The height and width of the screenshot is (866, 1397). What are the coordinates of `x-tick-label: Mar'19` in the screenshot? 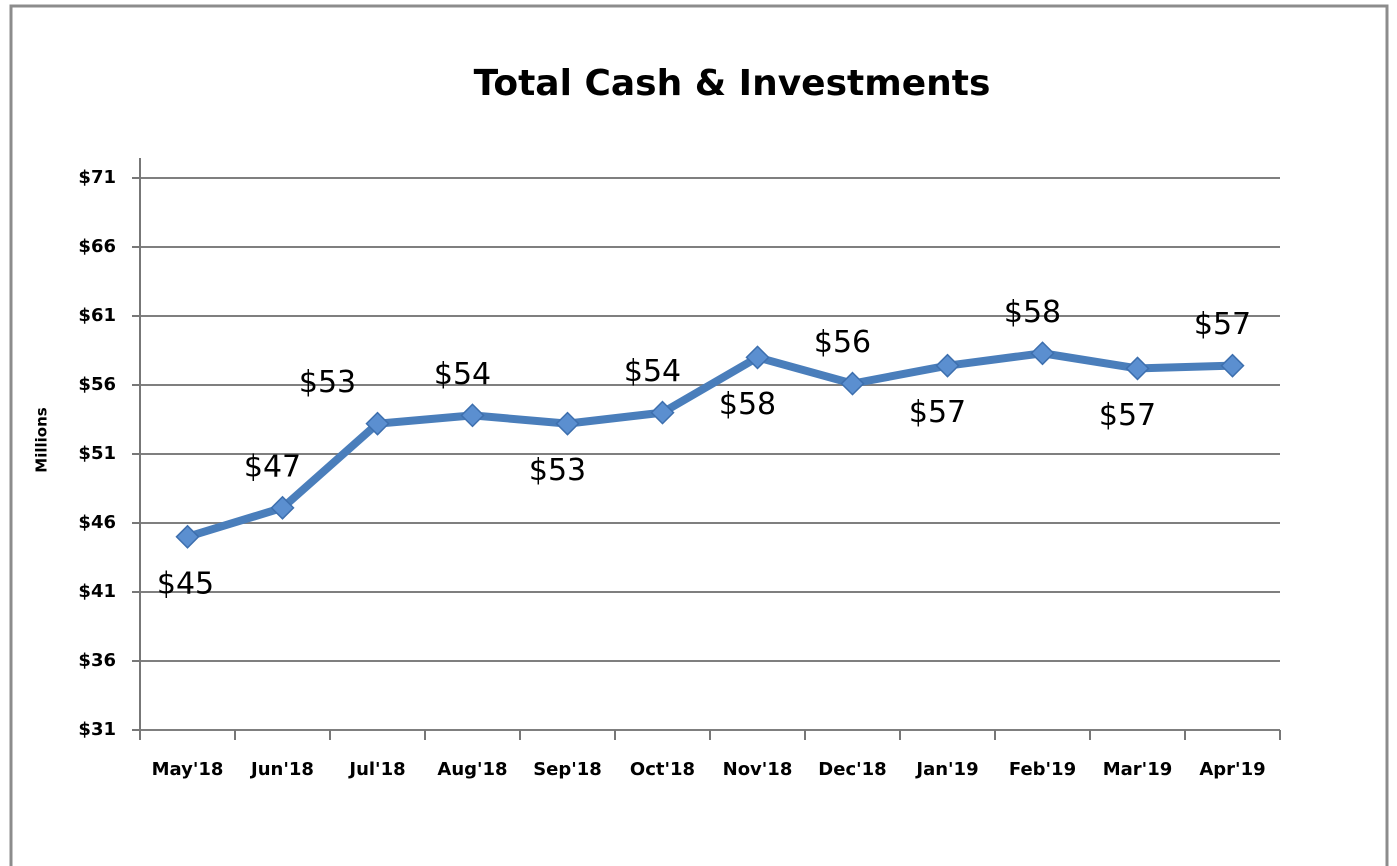 It's located at (1138, 769).